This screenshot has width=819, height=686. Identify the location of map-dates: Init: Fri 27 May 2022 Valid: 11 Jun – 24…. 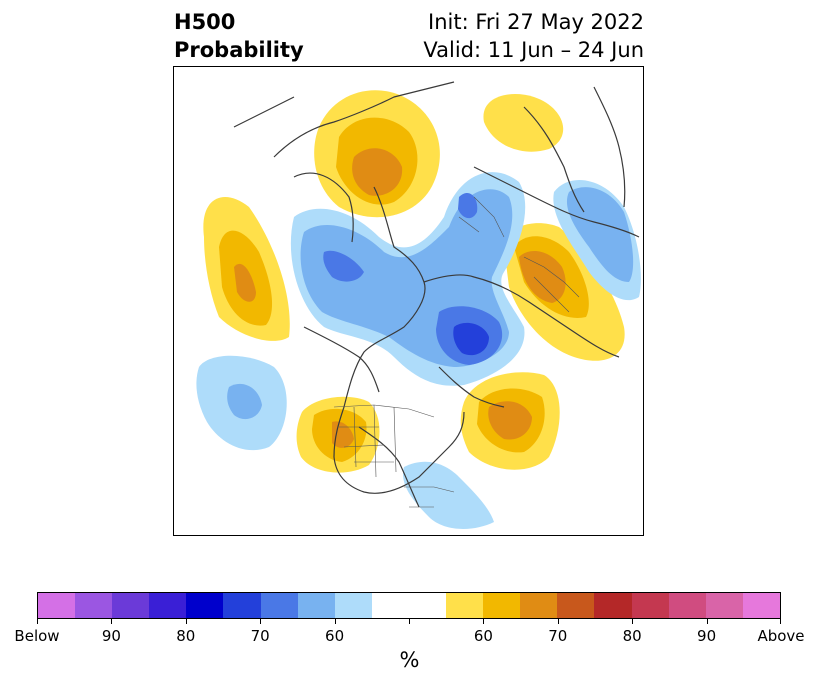
(533, 36).